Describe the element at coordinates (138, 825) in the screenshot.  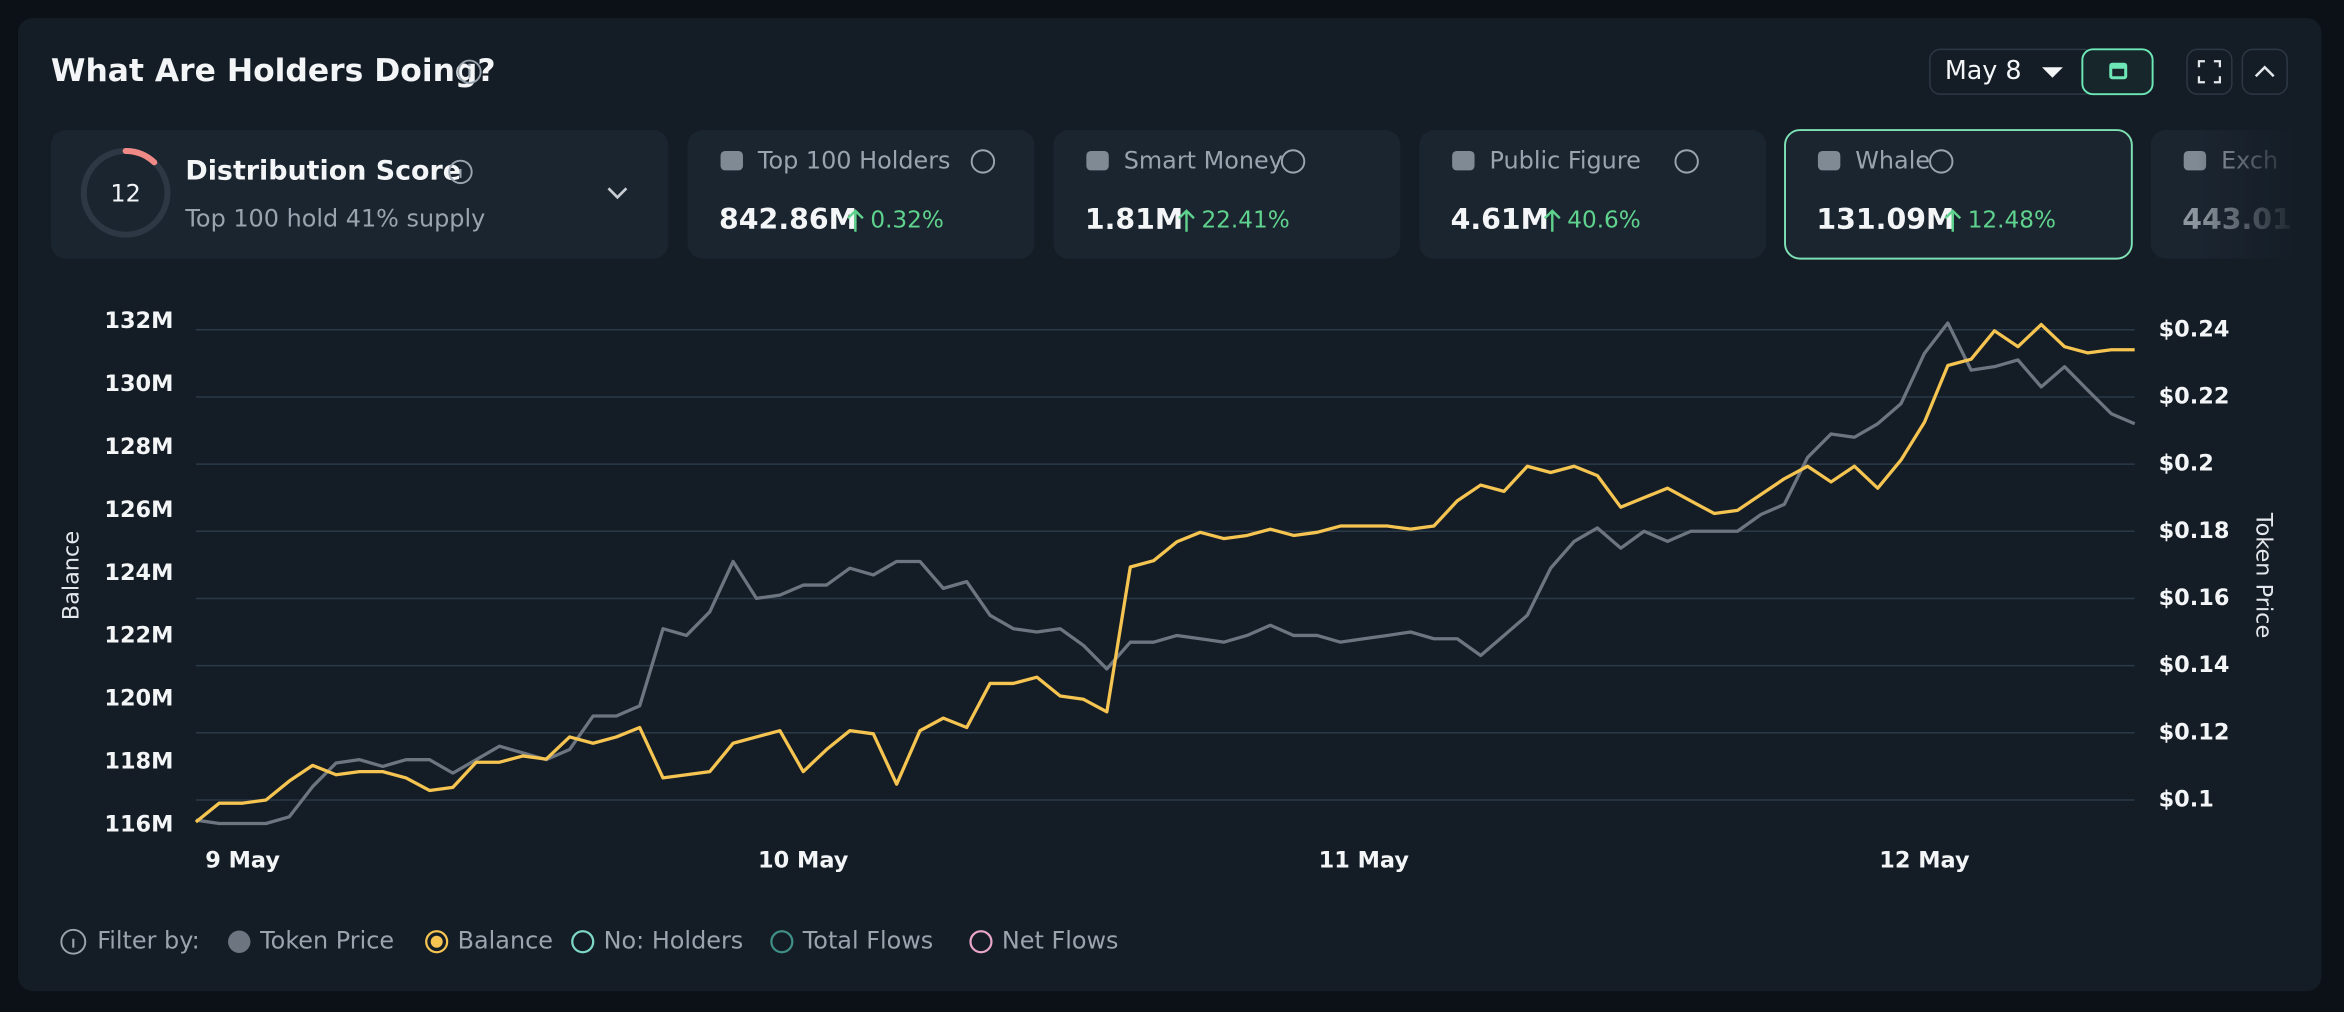
I see `y-tick-label: 116M` at that location.